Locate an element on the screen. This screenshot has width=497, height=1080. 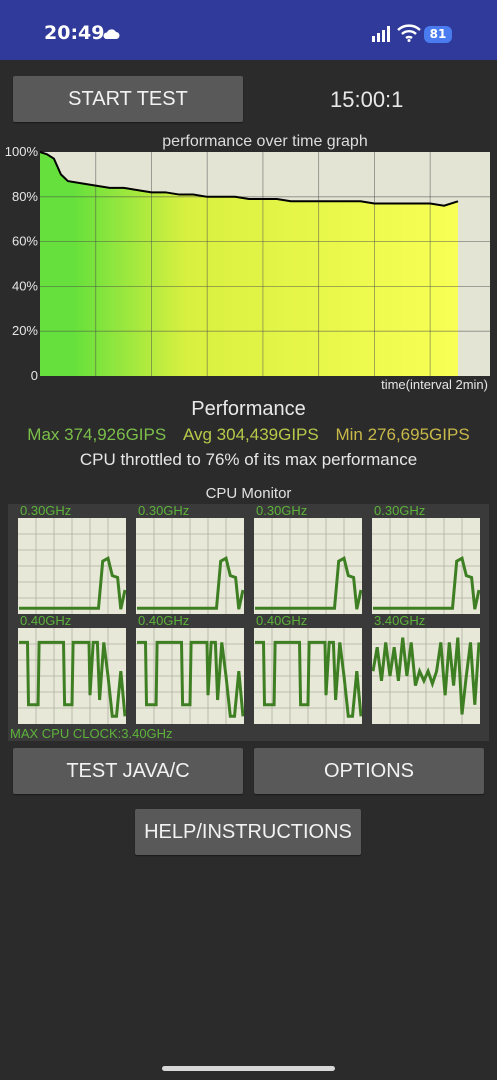
battery-icon: 81 is located at coordinates (438, 34).